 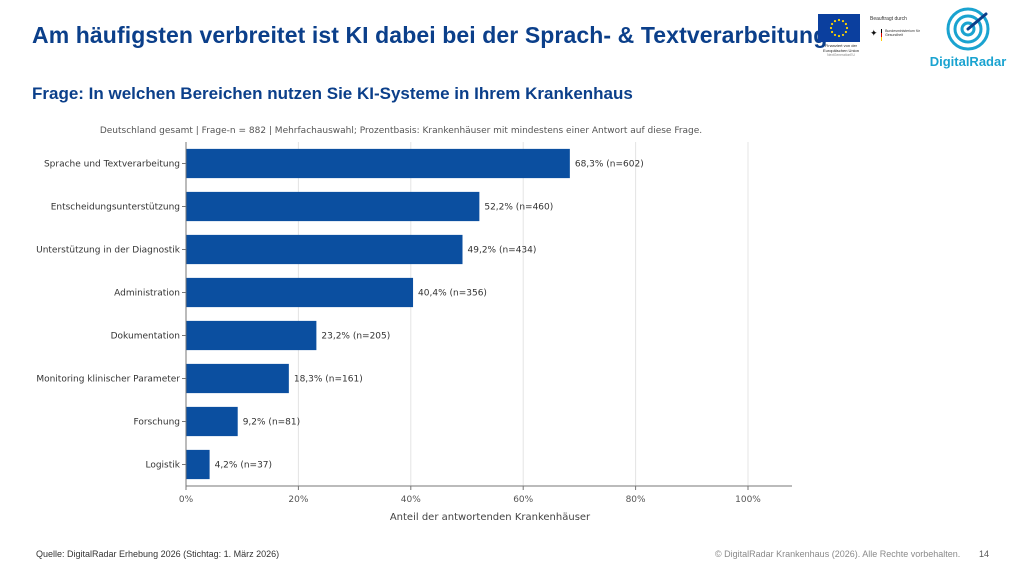 I want to click on data-label: 68,3% (n=602), so click(x=609, y=165).